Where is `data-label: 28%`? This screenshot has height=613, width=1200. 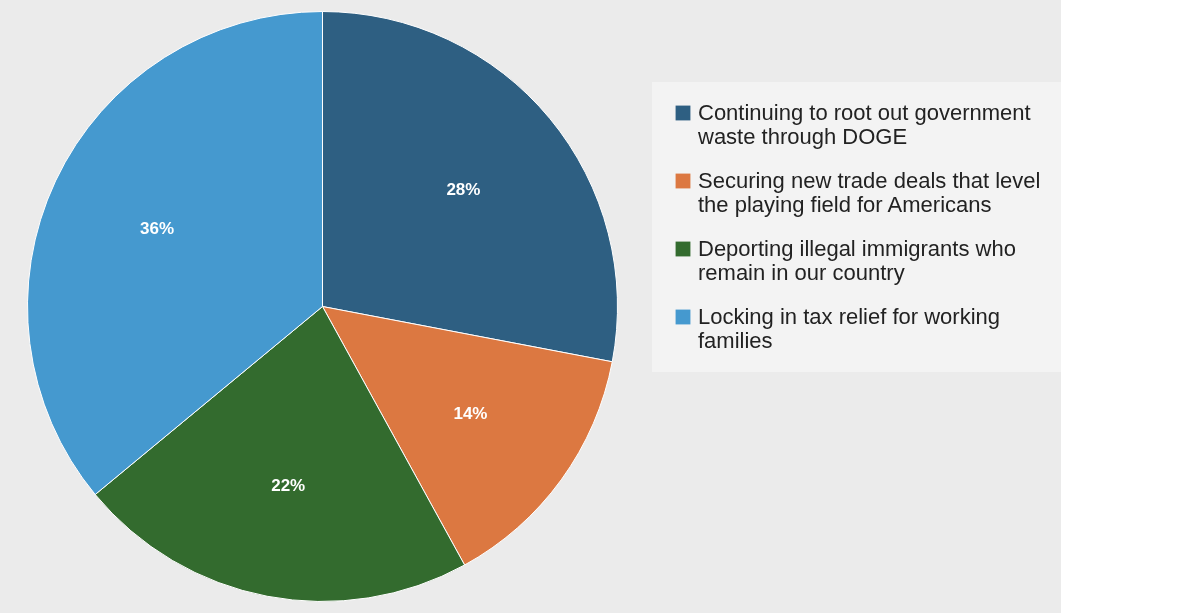 data-label: 28% is located at coordinates (463, 189).